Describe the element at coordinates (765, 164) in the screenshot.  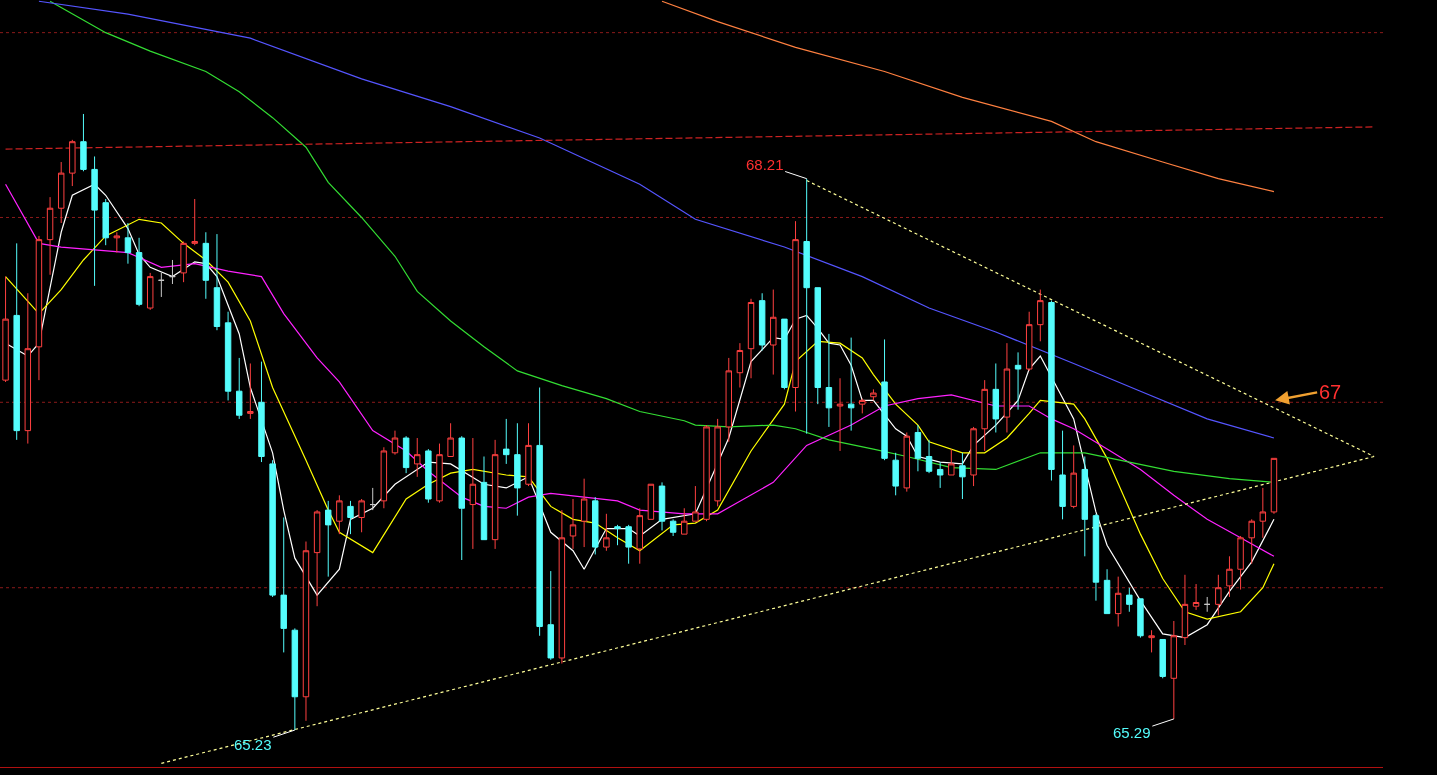
I see `text: 68.21` at that location.